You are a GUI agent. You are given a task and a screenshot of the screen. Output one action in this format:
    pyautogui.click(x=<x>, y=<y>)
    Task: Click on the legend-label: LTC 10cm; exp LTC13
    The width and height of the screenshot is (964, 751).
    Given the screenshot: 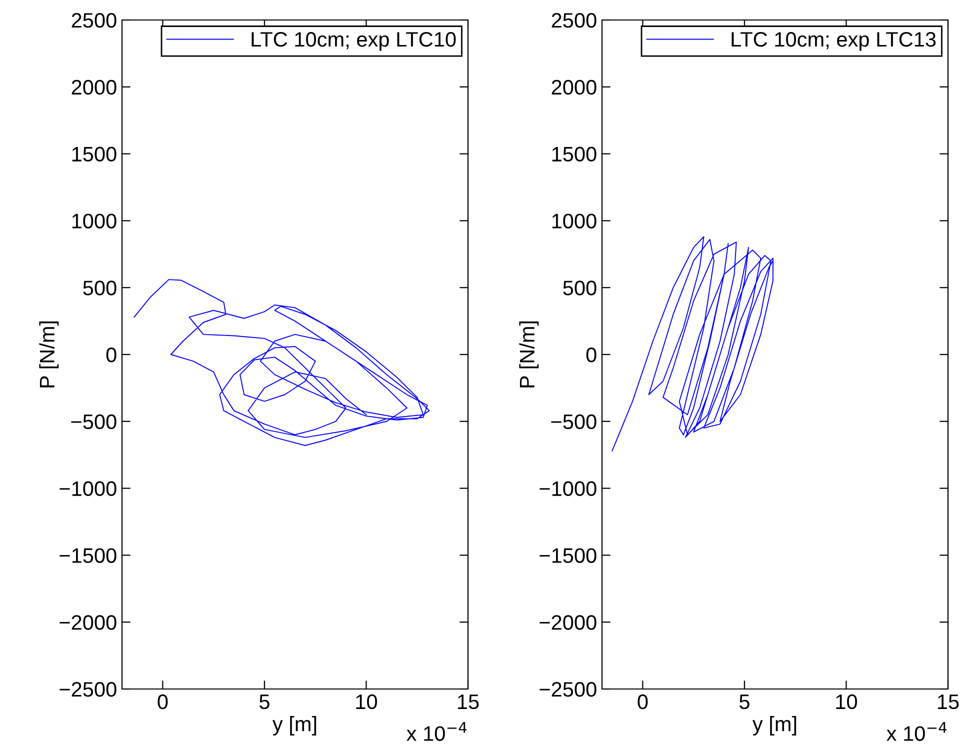 What is the action you would take?
    pyautogui.click(x=834, y=41)
    